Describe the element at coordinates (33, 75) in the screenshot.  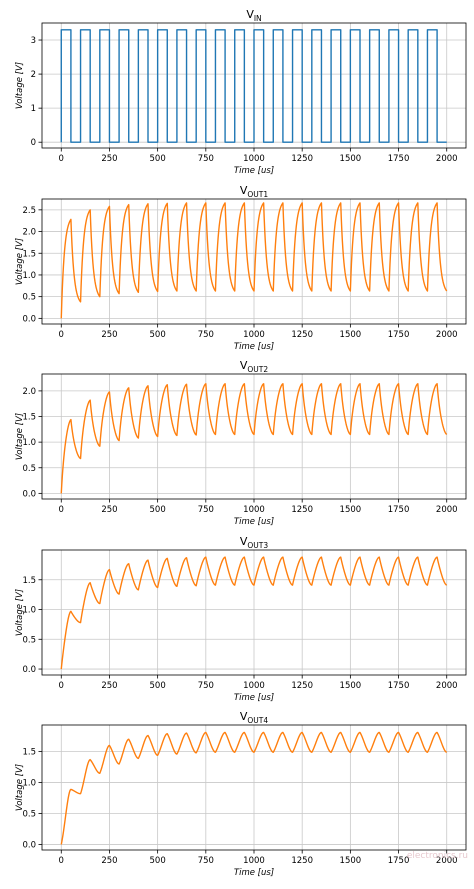
I see `y-tick-label: 2` at that location.